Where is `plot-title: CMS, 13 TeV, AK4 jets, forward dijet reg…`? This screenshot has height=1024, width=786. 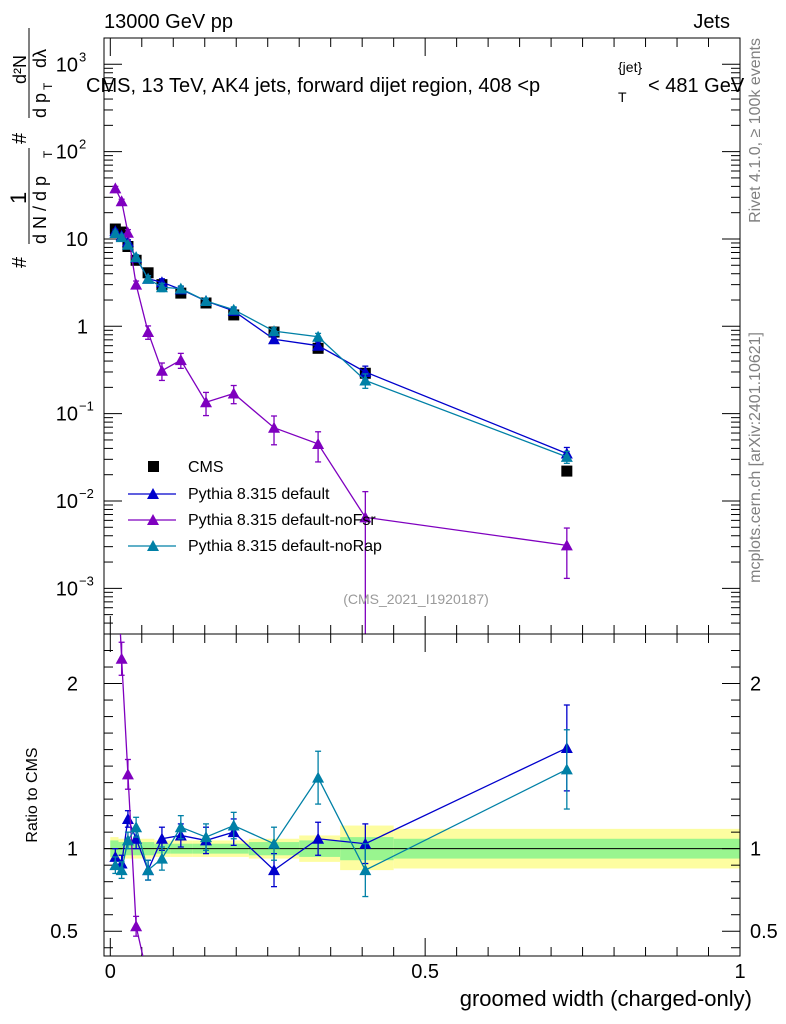
plot-title: CMS, 13 TeV, AK4 jets, forward dijet reg… is located at coordinates (415, 82).